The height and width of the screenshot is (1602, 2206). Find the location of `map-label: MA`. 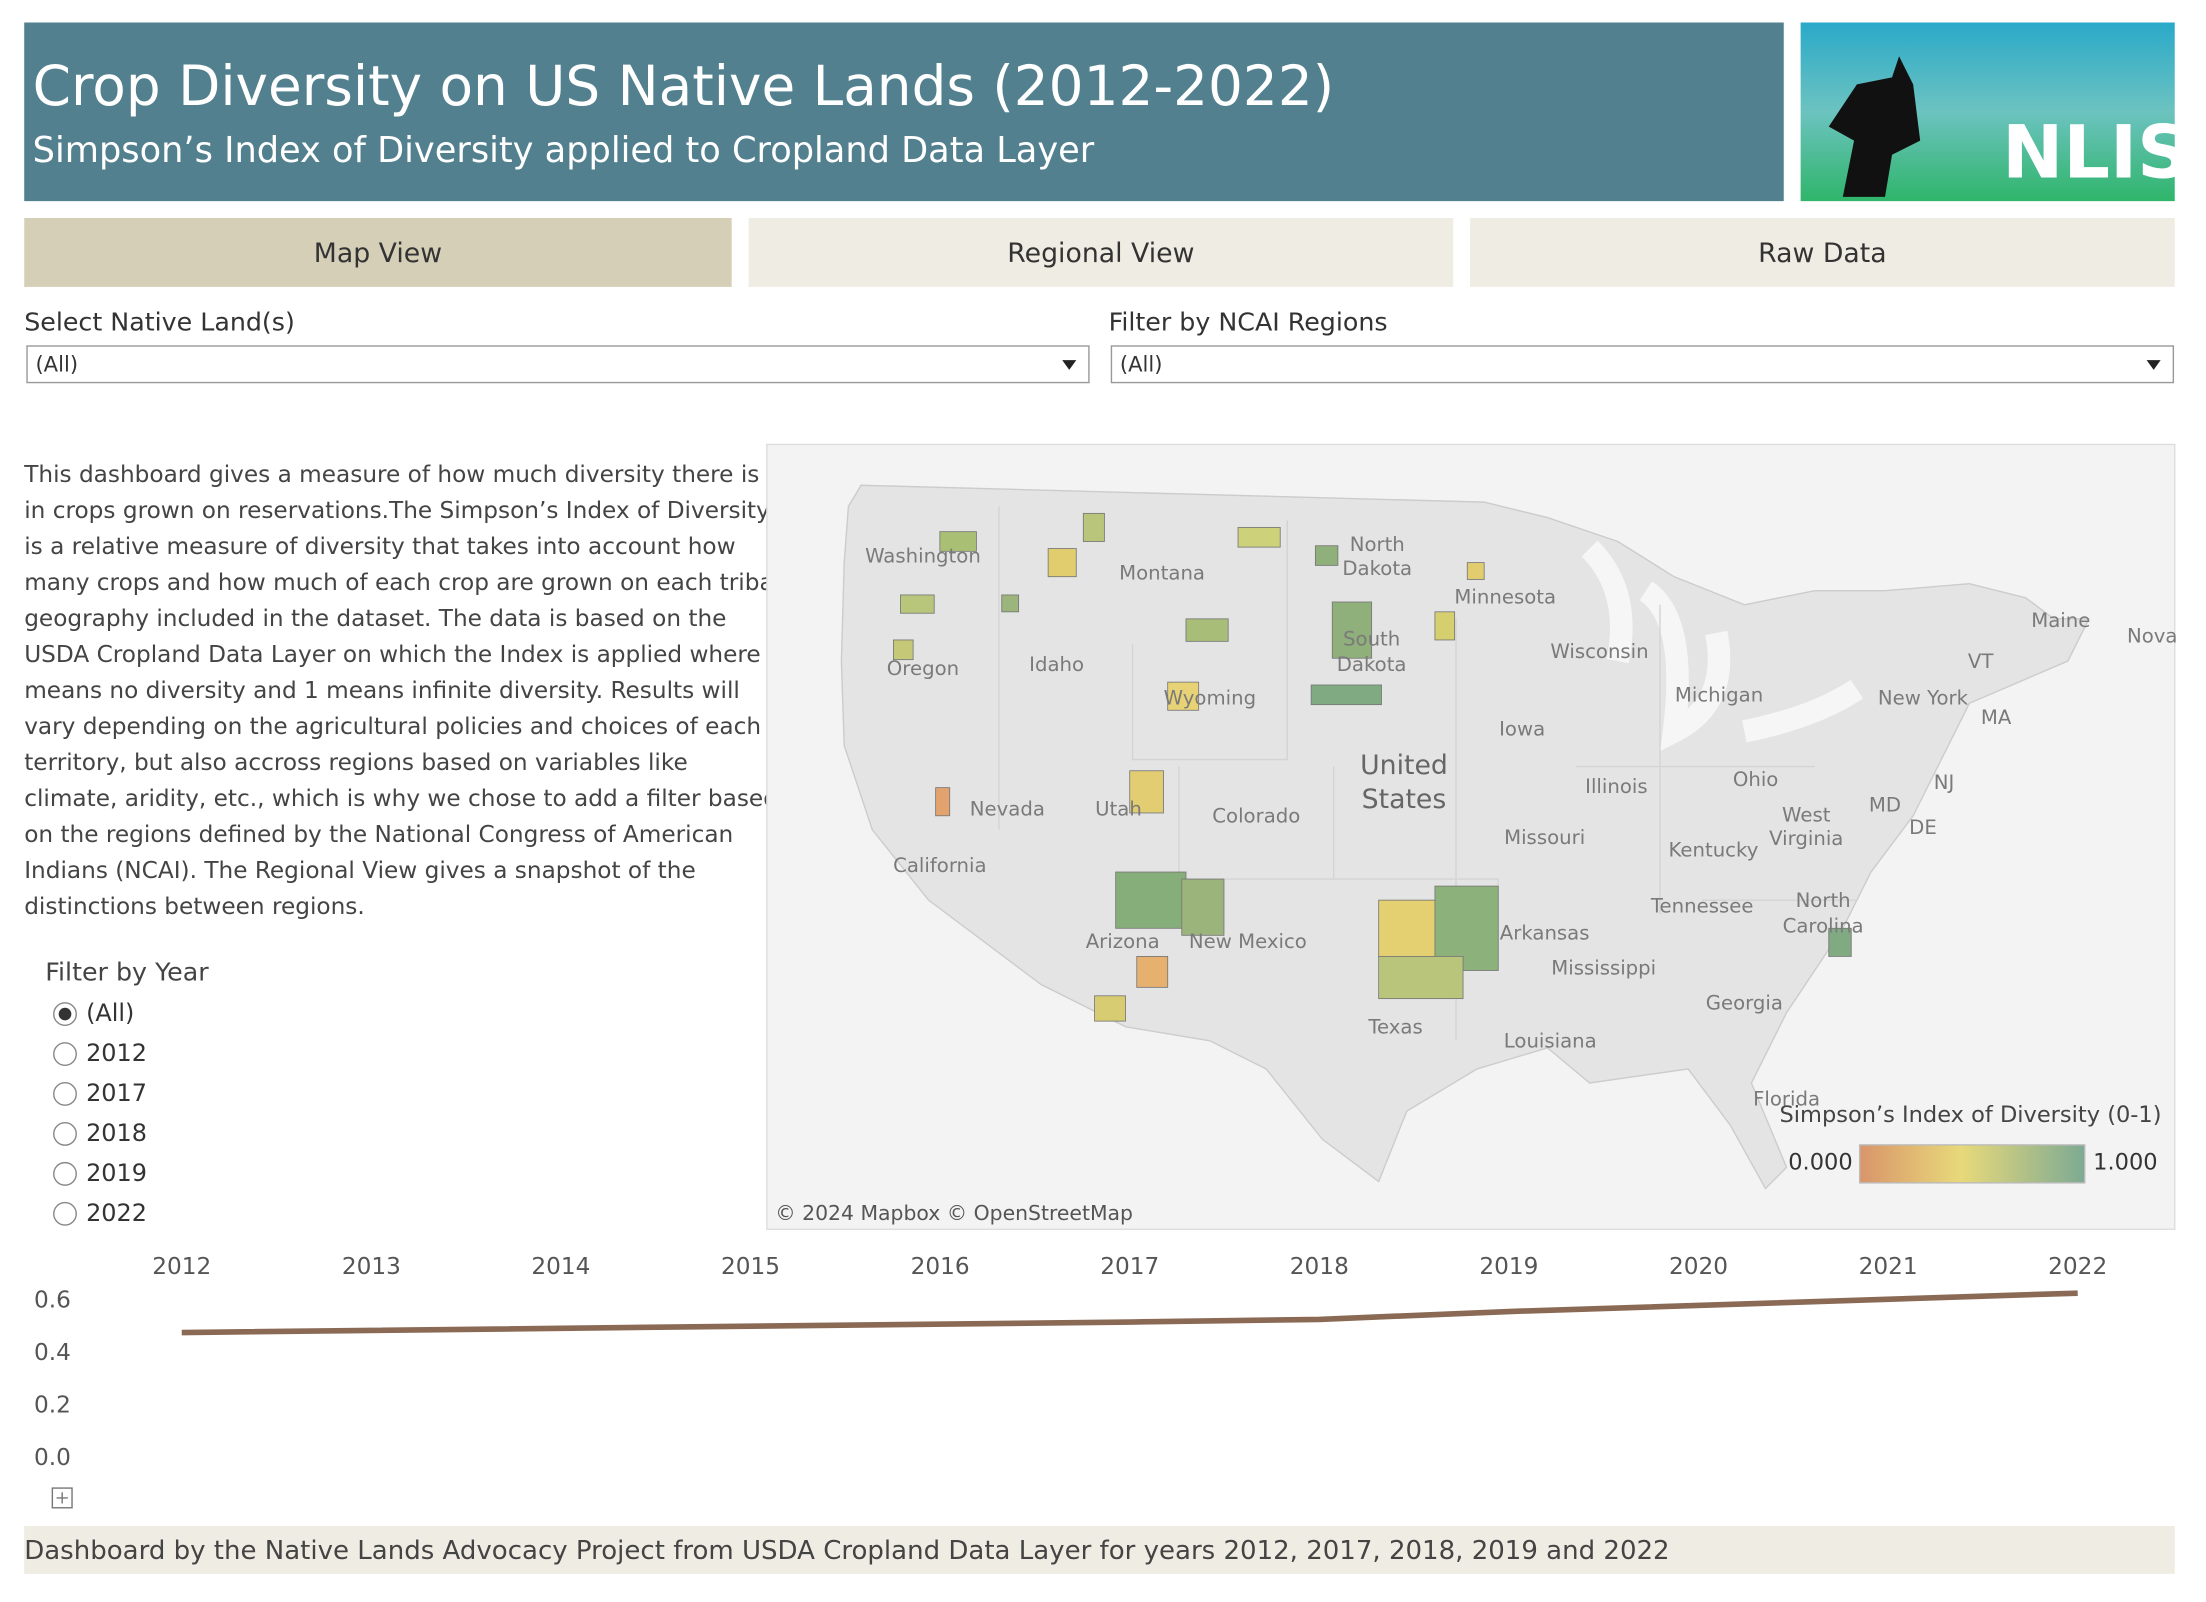

map-label: MA is located at coordinates (1996, 717).